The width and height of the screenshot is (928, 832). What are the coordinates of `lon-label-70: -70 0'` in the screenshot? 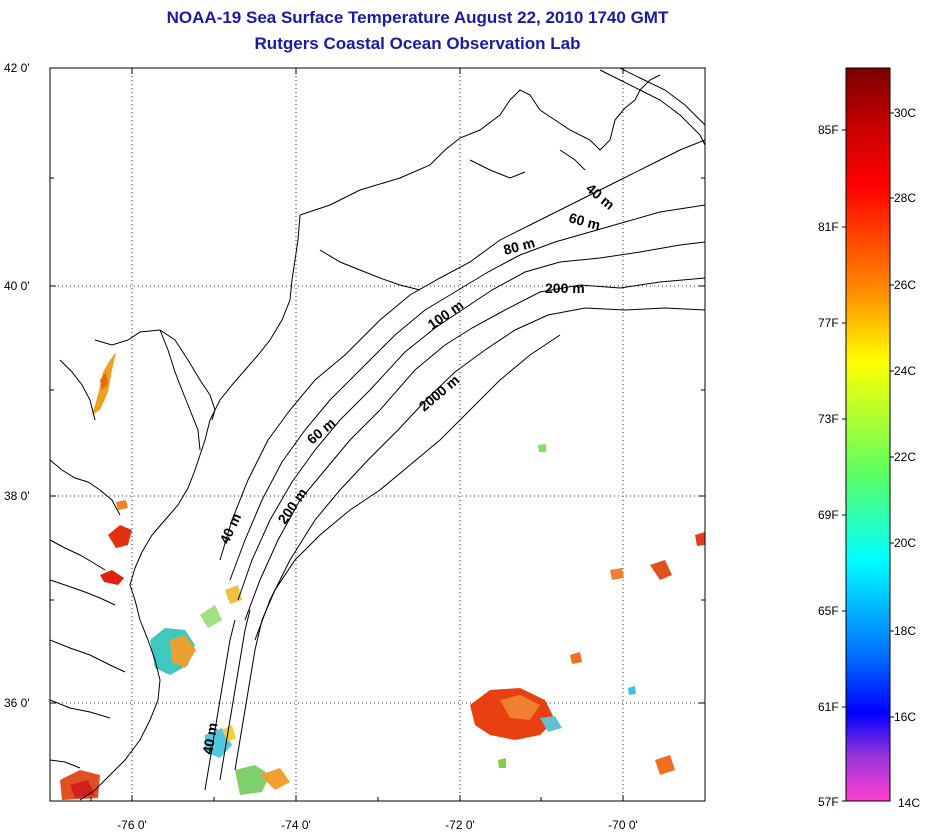 It's located at (623, 825).